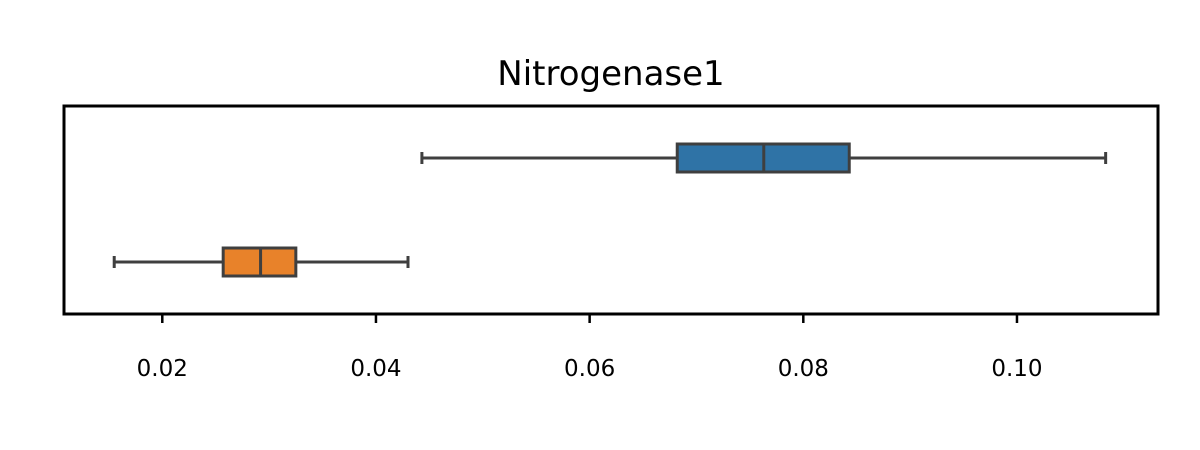  Describe the element at coordinates (1016, 369) in the screenshot. I see `x-tick-label: 0.10` at that location.